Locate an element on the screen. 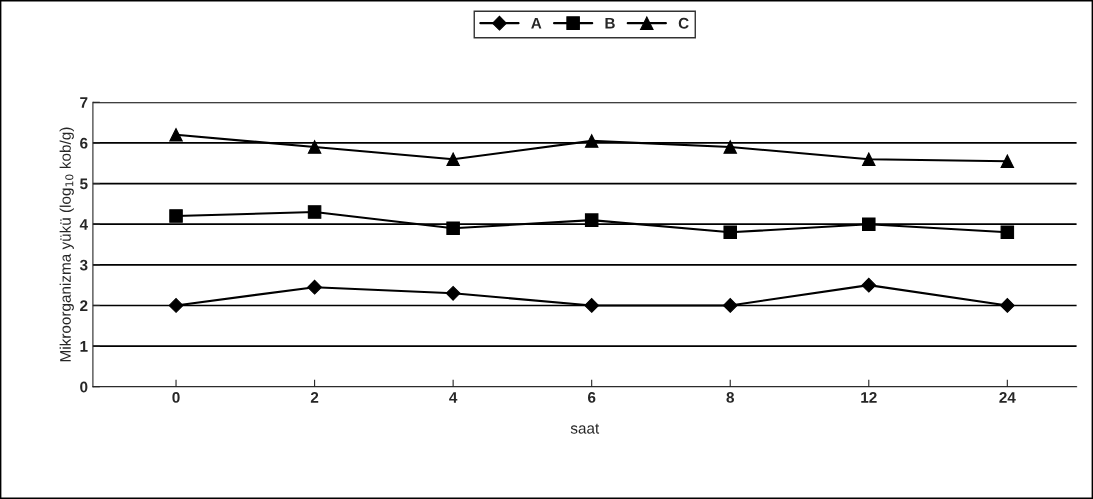 This screenshot has width=1093, height=499. y-tick-label: 1 is located at coordinates (84, 346).